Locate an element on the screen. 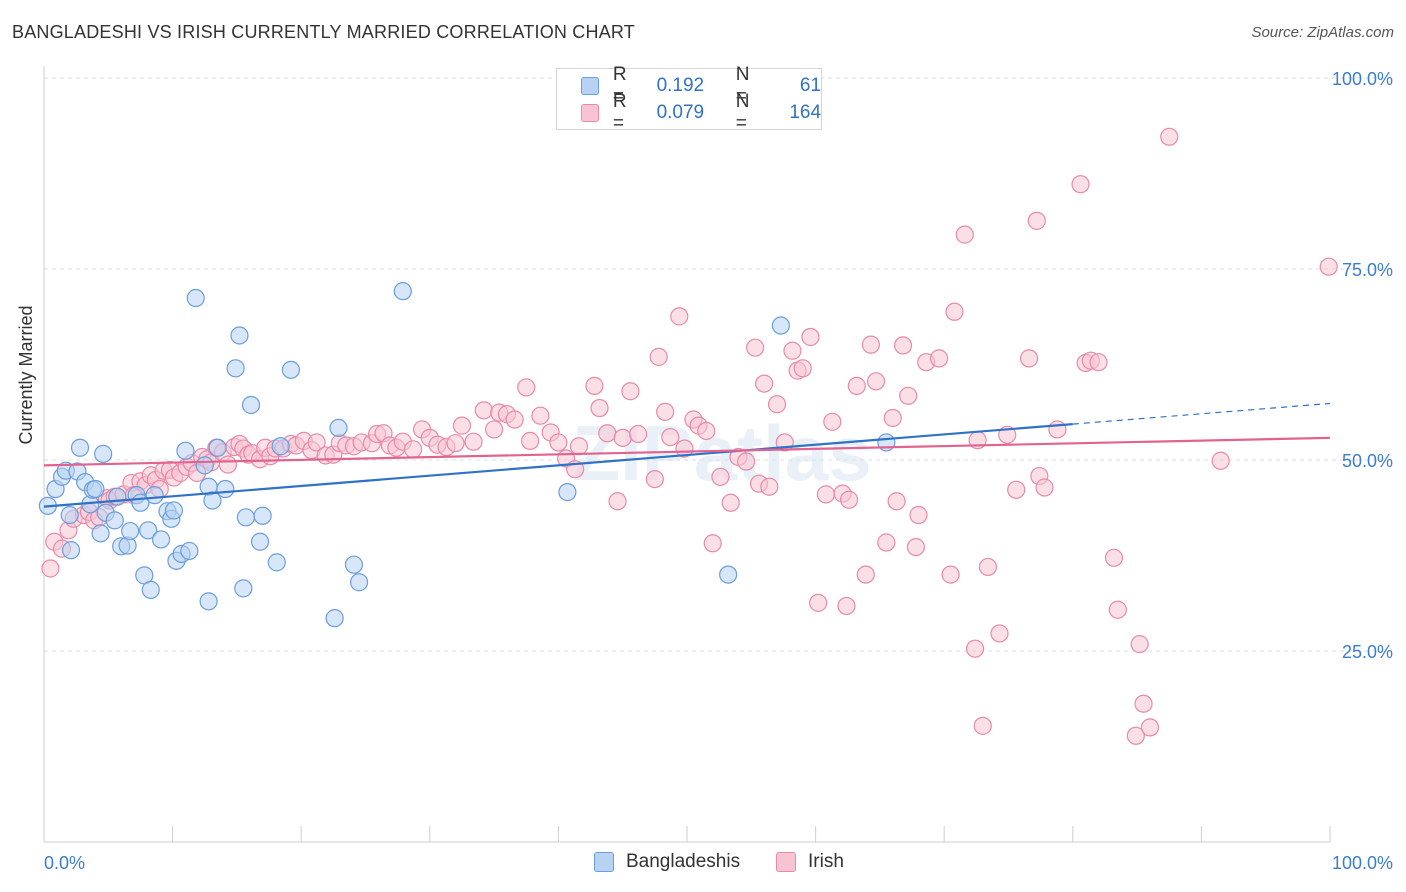 The height and width of the screenshot is (892, 1406). legend-label: Irish is located at coordinates (826, 861).